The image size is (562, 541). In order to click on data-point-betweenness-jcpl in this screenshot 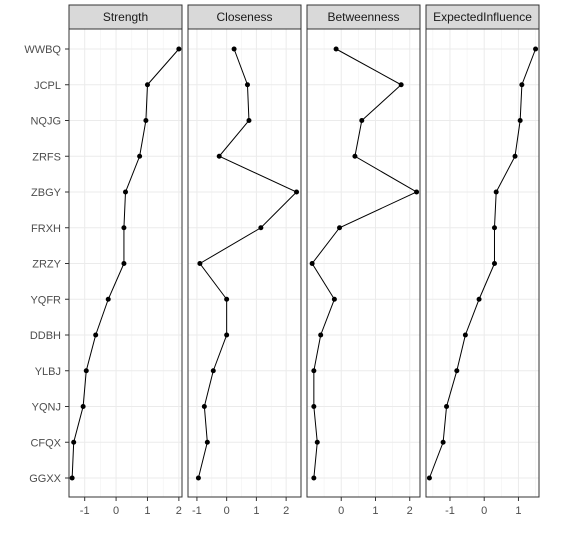, I will do `click(401, 85)`.